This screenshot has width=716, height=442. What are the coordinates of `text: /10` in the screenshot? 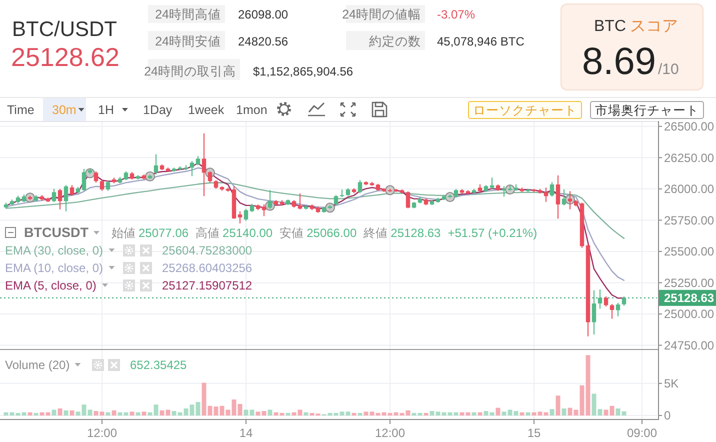 It's located at (668, 69).